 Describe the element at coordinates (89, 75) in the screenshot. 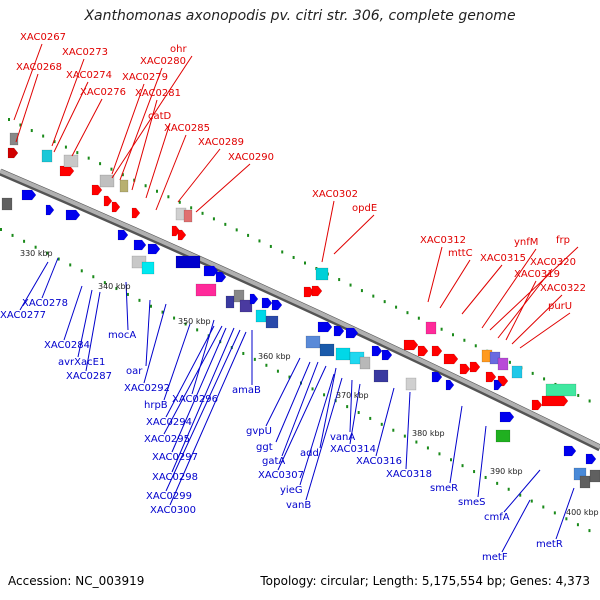

I see `gene-label-XAC0274: XAC0274` at that location.